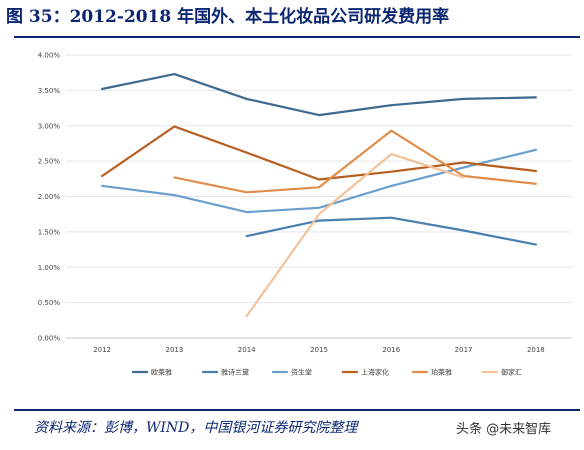 The image size is (584, 450). What do you see at coordinates (301, 372) in the screenshot?
I see `legend-label: 资生堂` at bounding box center [301, 372].